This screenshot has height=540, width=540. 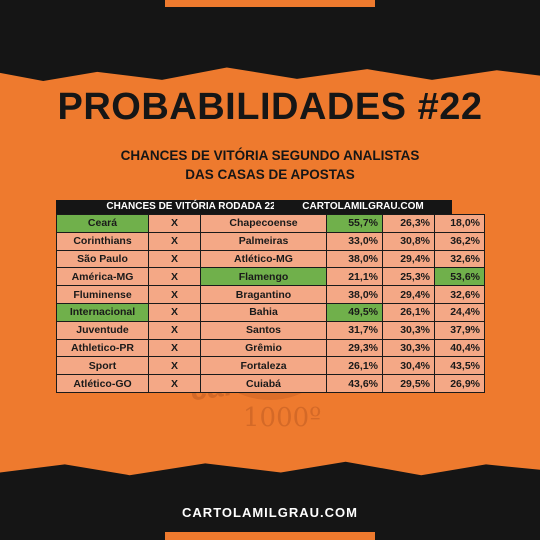 What do you see at coordinates (270, 536) in the screenshot?
I see `bottom-accent-bar` at bounding box center [270, 536].